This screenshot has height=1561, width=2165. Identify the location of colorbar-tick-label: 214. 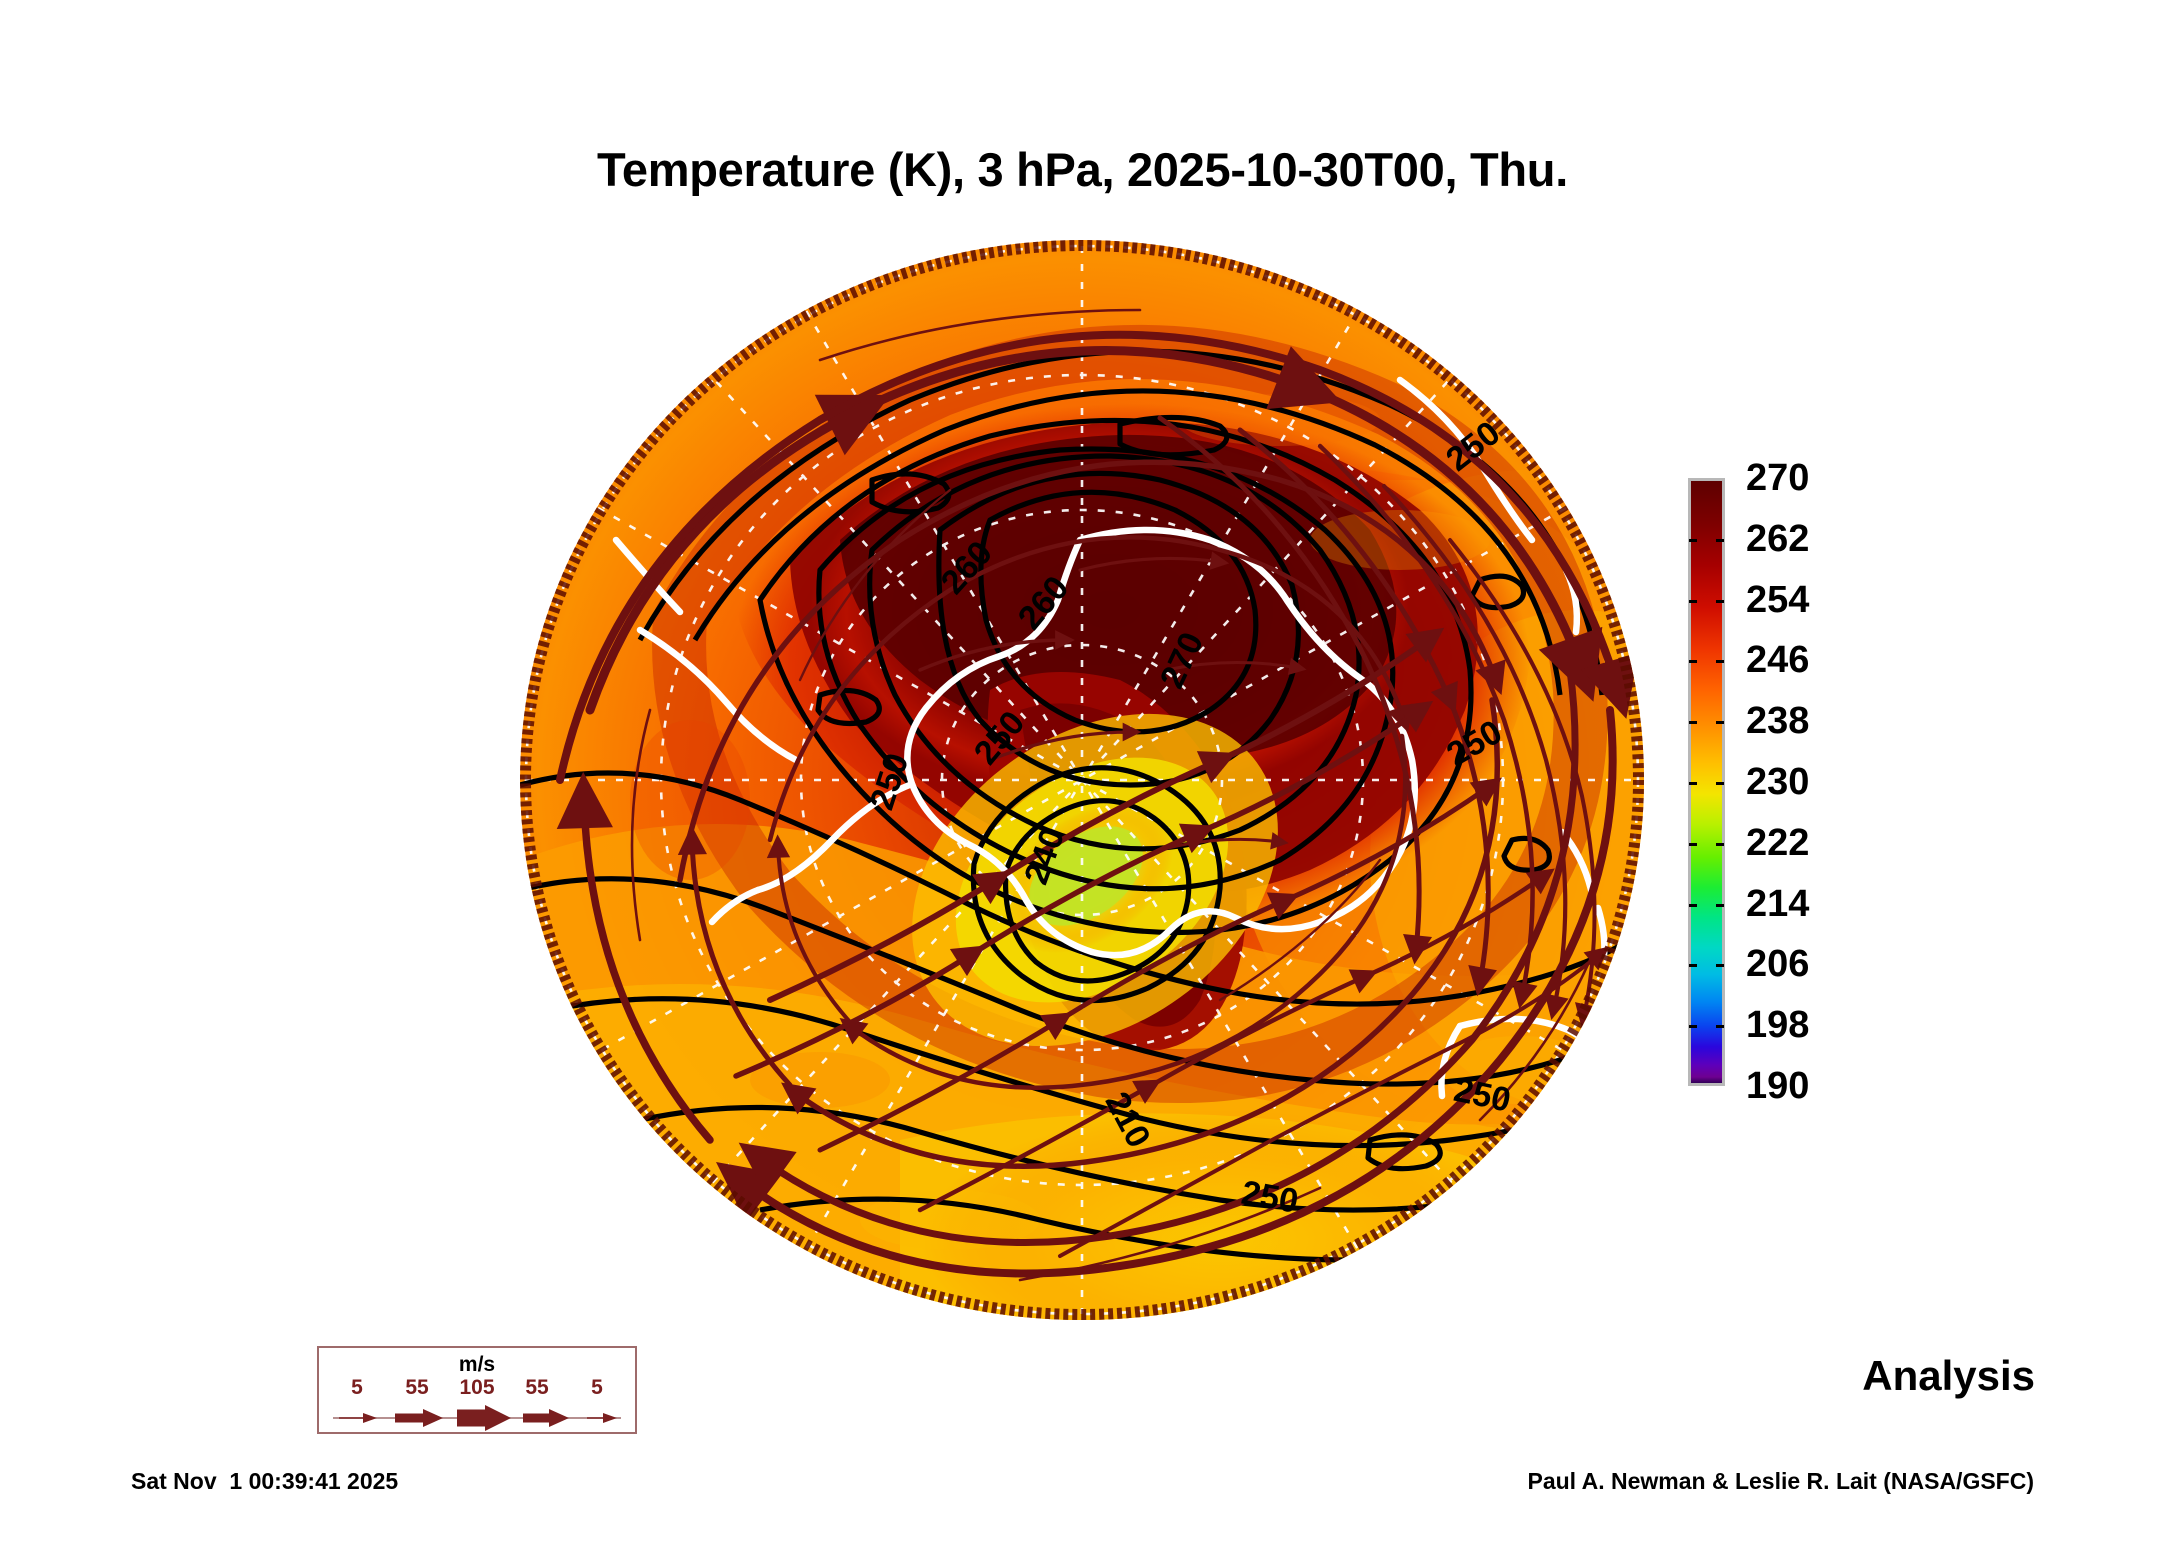
(1778, 903).